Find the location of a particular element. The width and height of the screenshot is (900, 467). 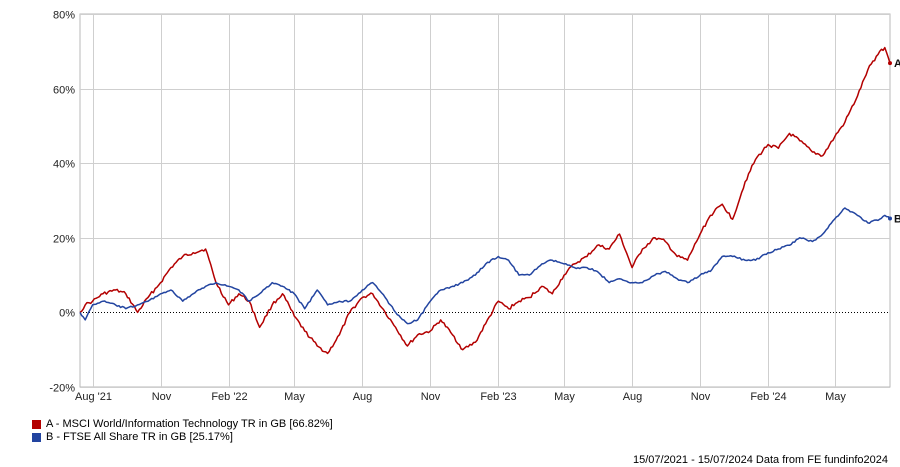

y-tick-label: 40% is located at coordinates (64, 165).